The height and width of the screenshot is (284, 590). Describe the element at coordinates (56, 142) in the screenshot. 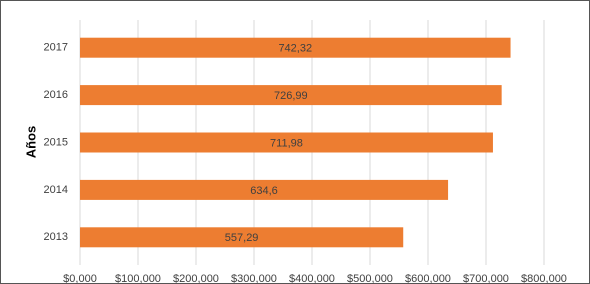

I see `y-tick-label: 2015` at that location.